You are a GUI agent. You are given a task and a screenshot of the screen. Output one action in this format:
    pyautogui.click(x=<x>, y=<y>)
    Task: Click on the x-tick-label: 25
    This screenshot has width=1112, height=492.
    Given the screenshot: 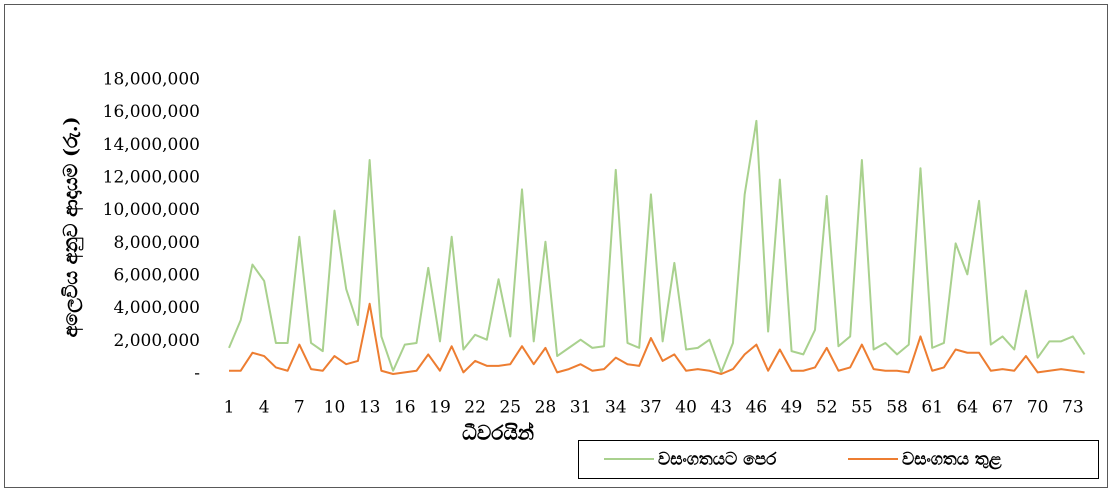 What is the action you would take?
    pyautogui.click(x=510, y=408)
    